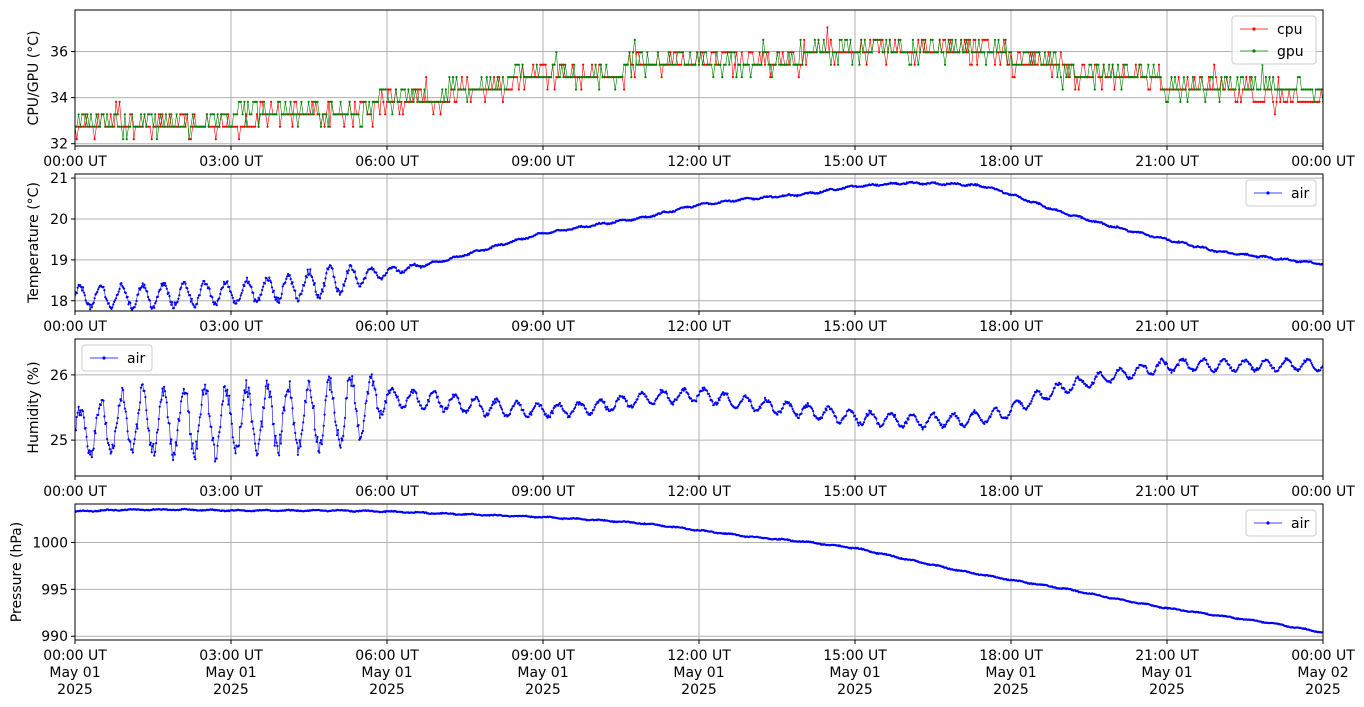 This screenshot has height=707, width=1364. Describe the element at coordinates (231, 327) in the screenshot. I see `x-tick-label: 03:00 UT` at that location.